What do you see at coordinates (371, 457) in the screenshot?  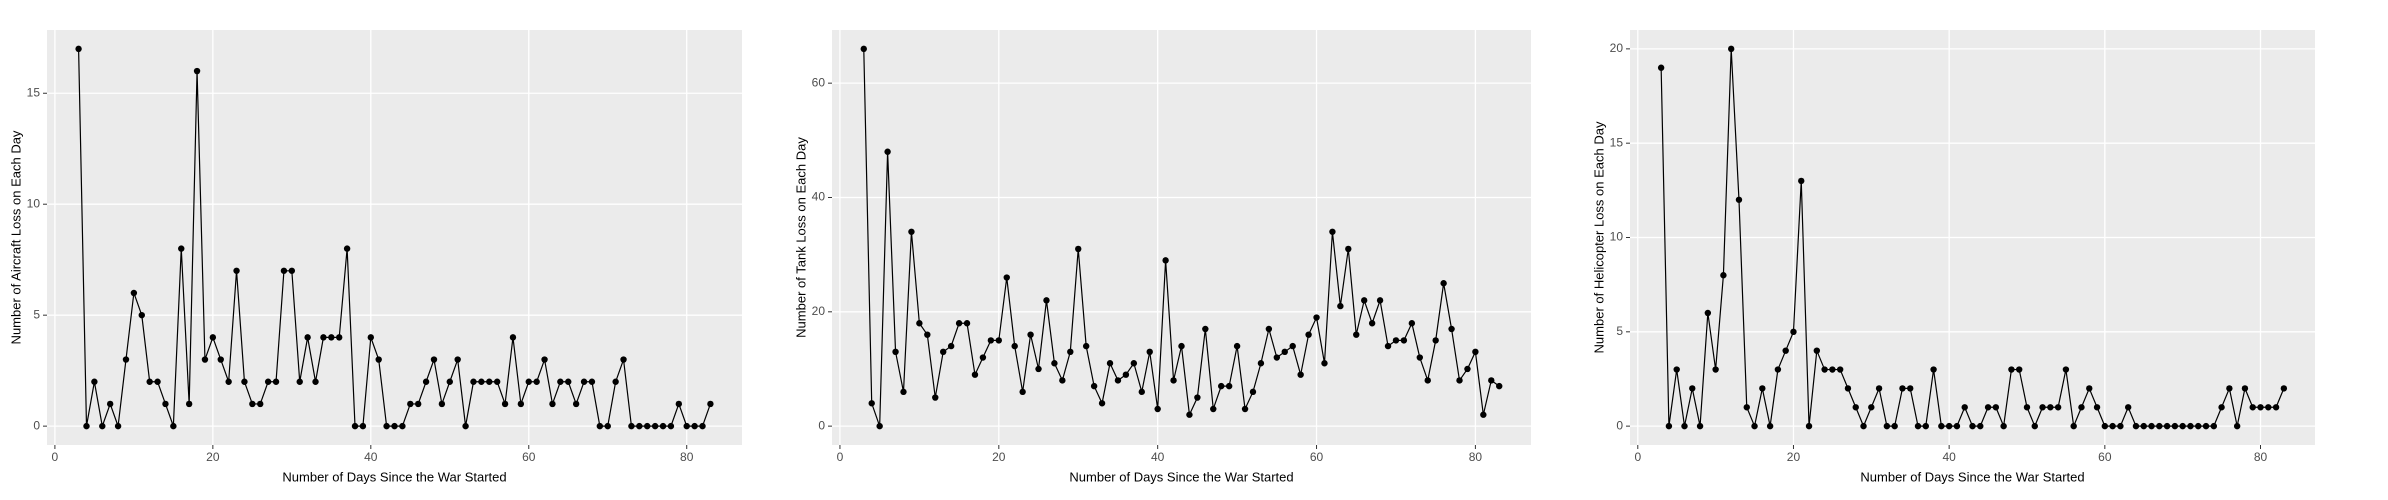 I see `x-tick-label: 40` at bounding box center [371, 457].